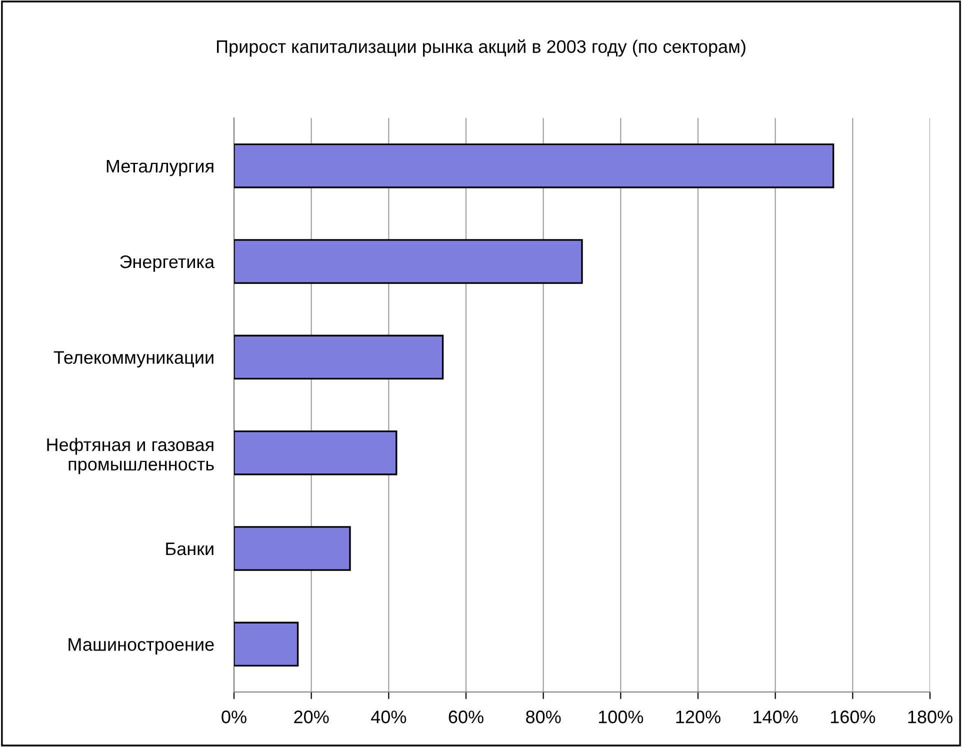  Describe the element at coordinates (930, 717) in the screenshot. I see `x-tick-label: 180%` at that location.